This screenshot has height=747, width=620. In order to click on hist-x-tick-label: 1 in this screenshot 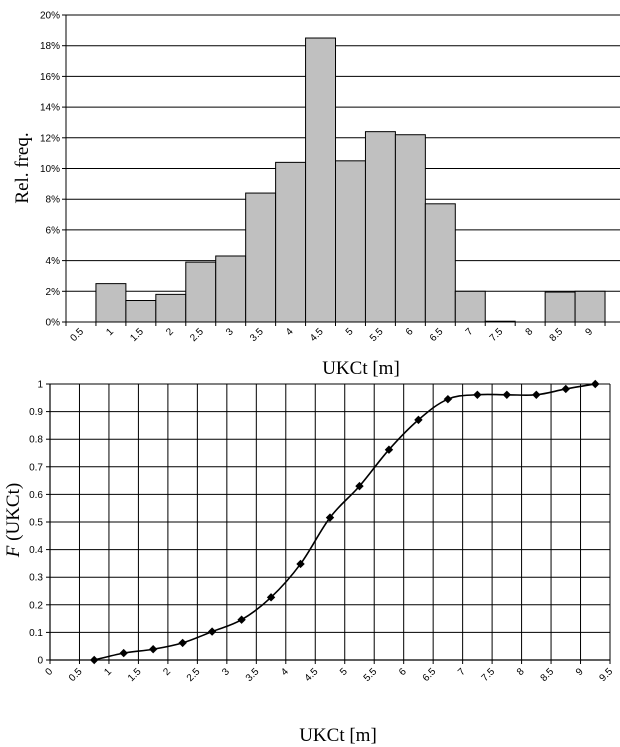, I will do `click(110, 332)`.